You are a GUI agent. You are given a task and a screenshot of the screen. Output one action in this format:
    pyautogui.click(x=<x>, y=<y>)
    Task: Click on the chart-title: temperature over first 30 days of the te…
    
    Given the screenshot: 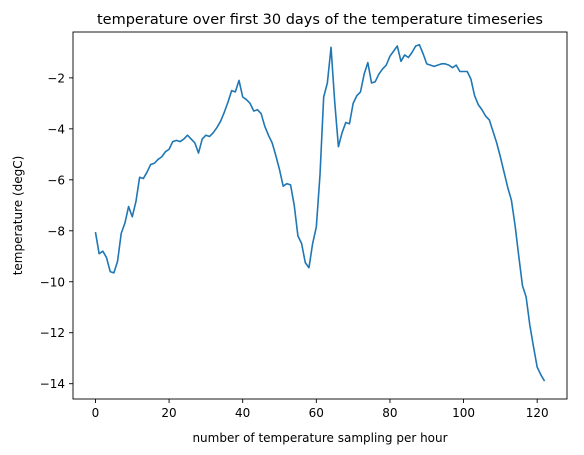 What is the action you would take?
    pyautogui.click(x=320, y=20)
    